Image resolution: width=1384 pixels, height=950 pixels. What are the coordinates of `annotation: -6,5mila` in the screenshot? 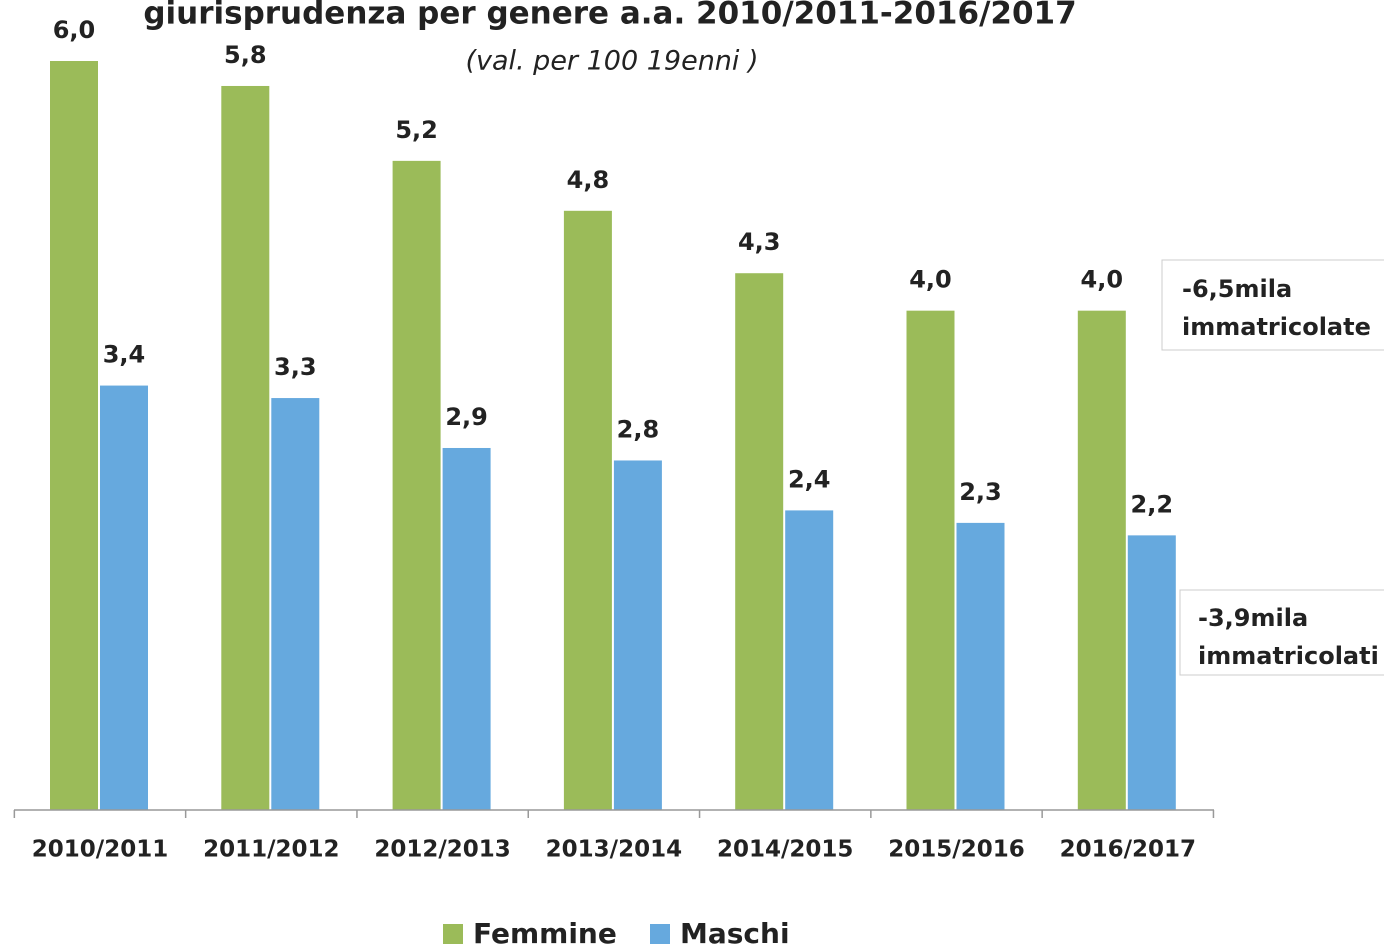 It's located at (1237, 289).